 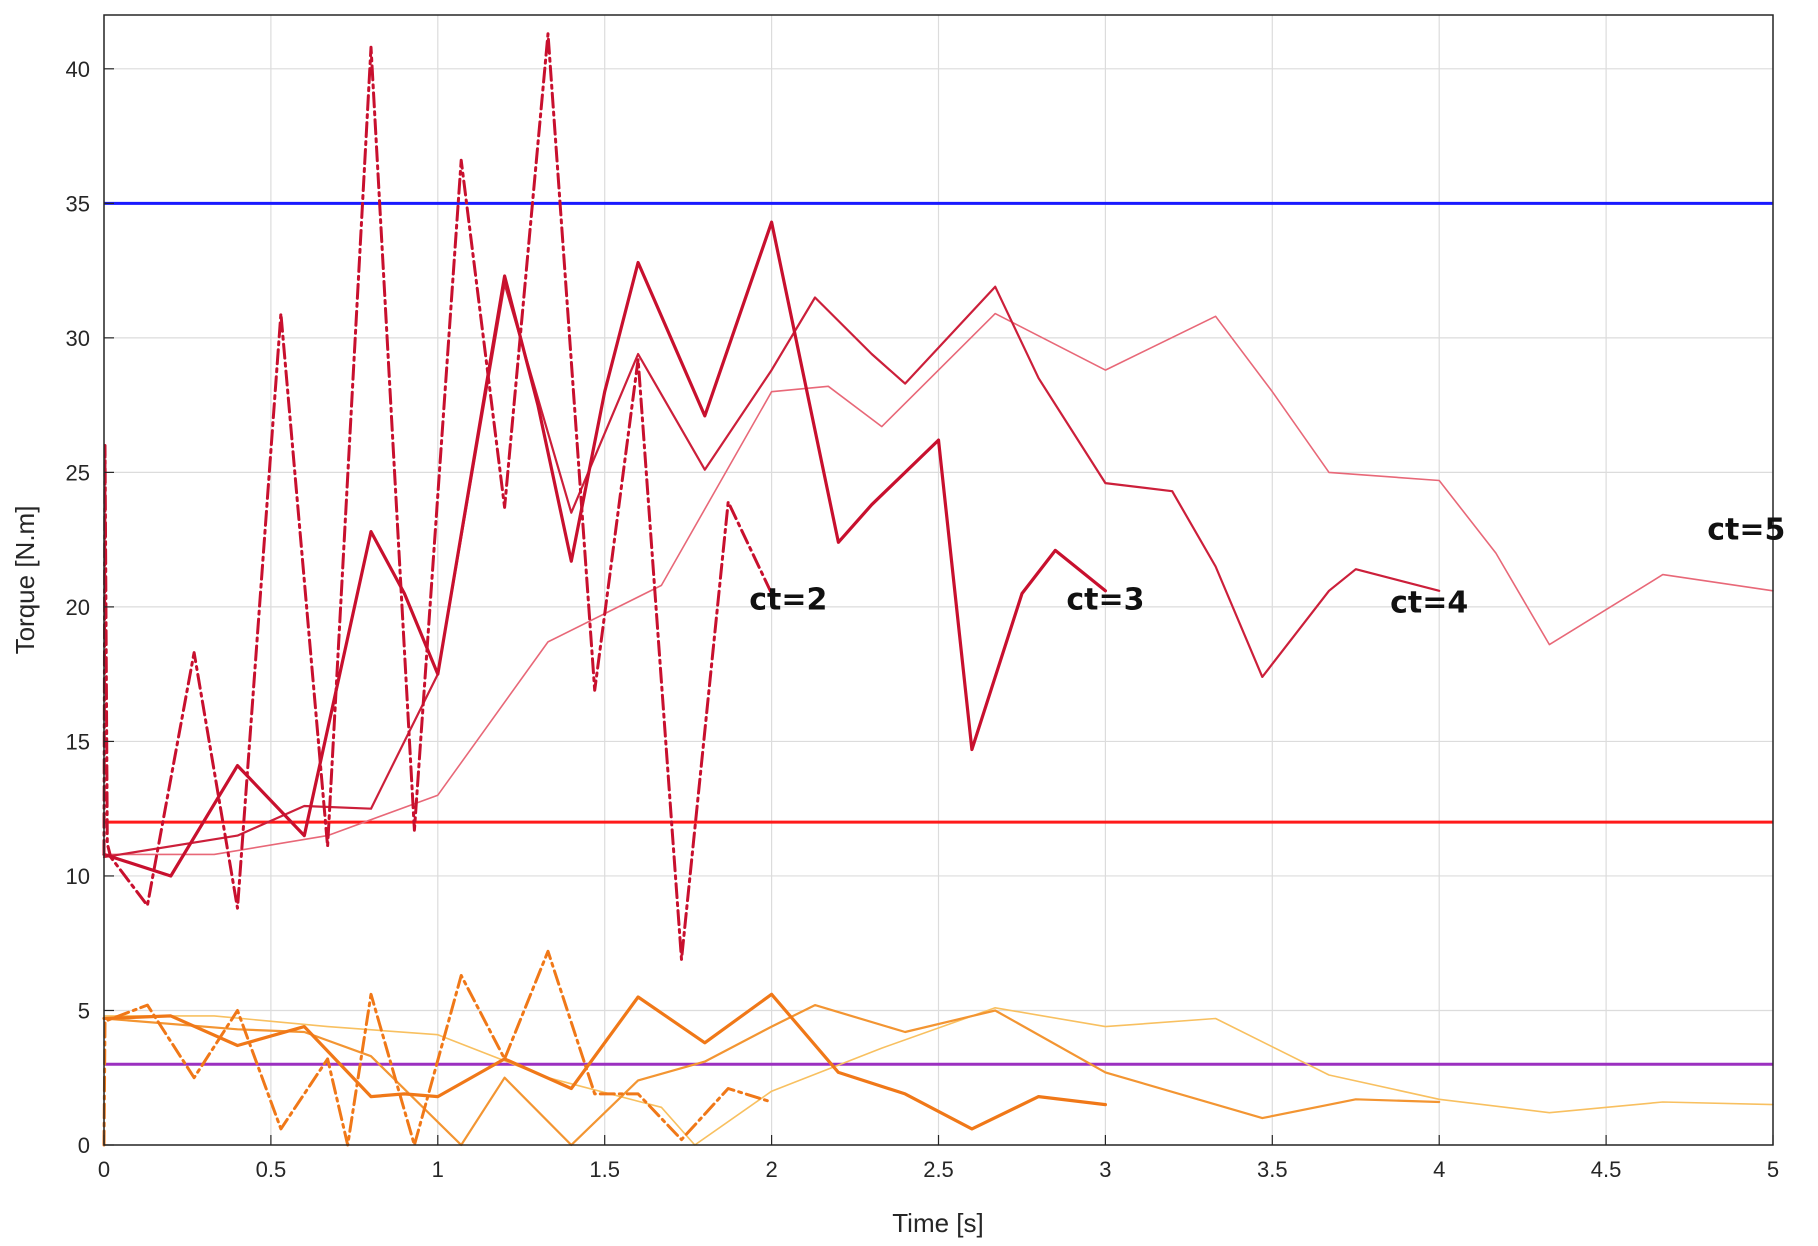 I want to click on x-tick-label: 1.5, so click(x=604, y=1169).